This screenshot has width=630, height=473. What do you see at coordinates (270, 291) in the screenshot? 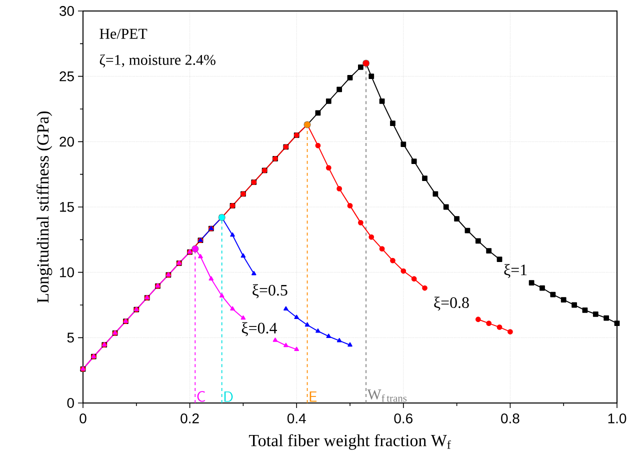
I see `series-label: ξ=0.5` at bounding box center [270, 291].